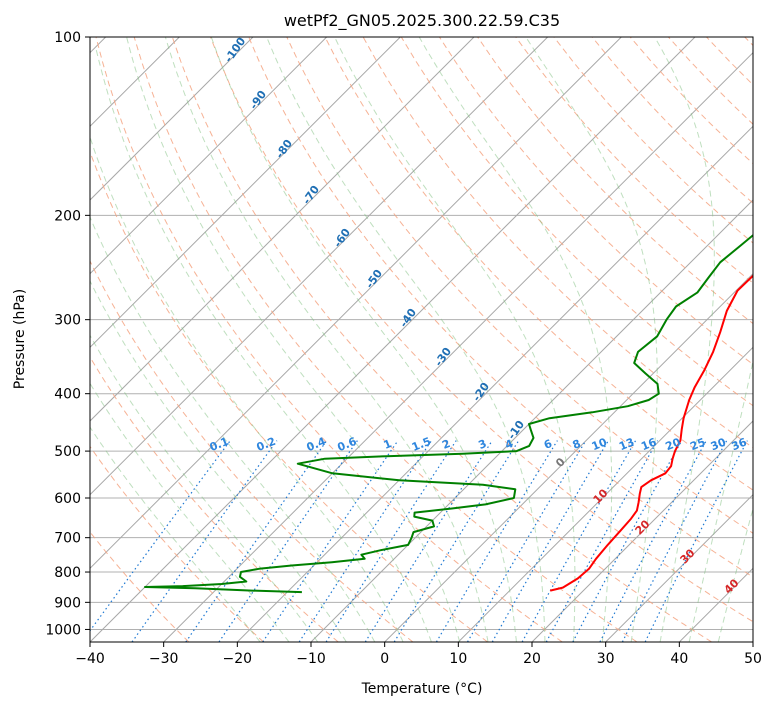 Image resolution: width=775 pixels, height=708 pixels. I want to click on temperature-profile, so click(651, 433).